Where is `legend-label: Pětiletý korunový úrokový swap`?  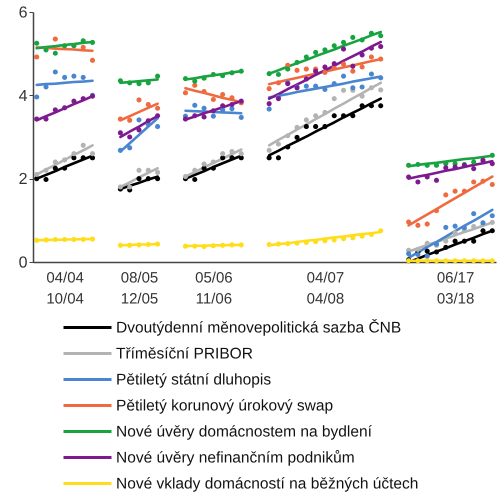
legend-label: Pětiletý korunový úrokový swap is located at coordinates (225, 406).